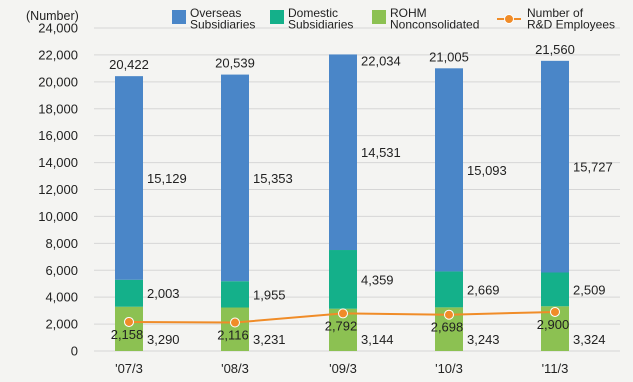 The image size is (633, 382). What do you see at coordinates (449, 56) in the screenshot?
I see `total-label: 21,005` at bounding box center [449, 56].